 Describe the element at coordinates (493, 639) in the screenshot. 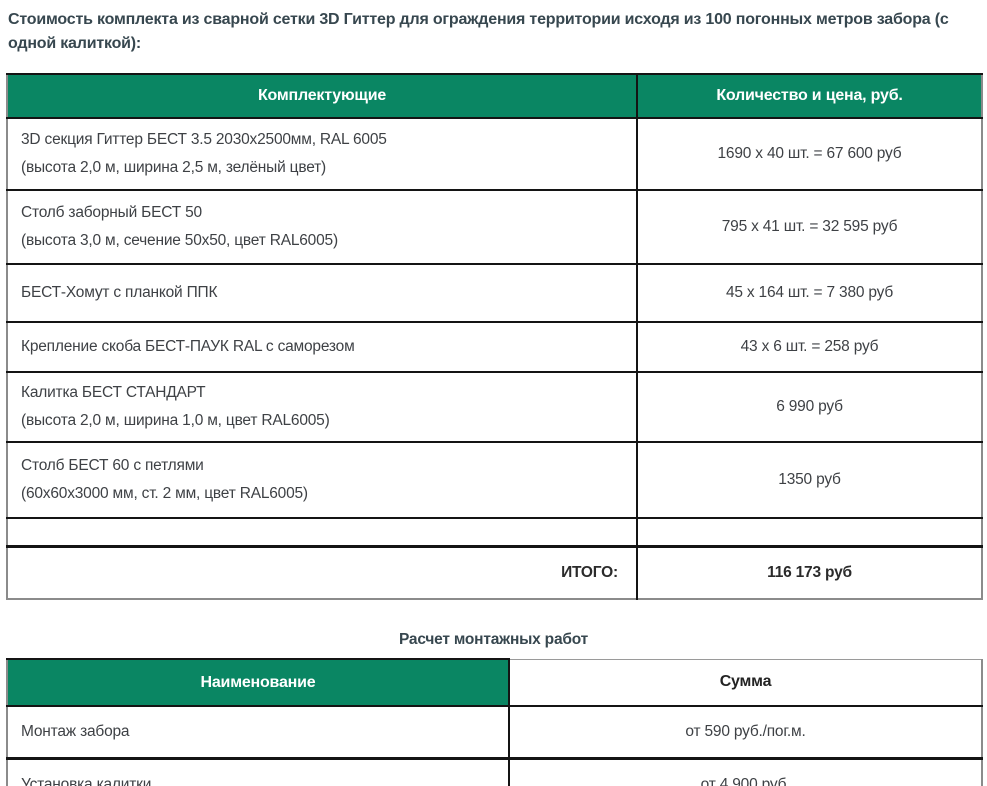

I see `installation-table-title: Расчет монтажных работ` at that location.